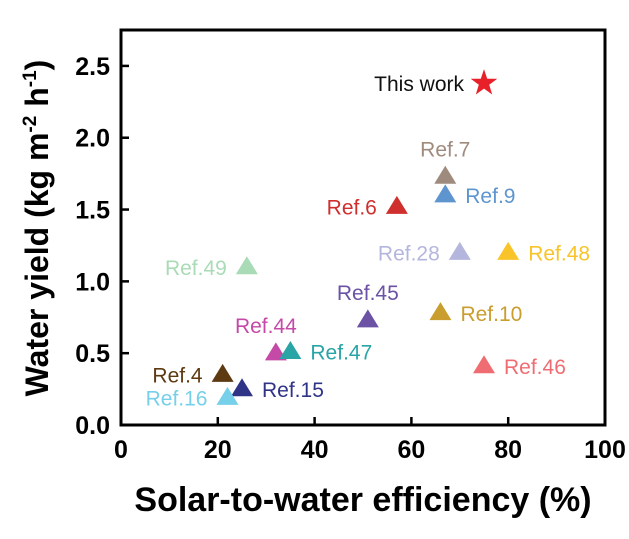 The image size is (629, 539). I want to click on point-label-ref-16: Ref.16, so click(177, 399).